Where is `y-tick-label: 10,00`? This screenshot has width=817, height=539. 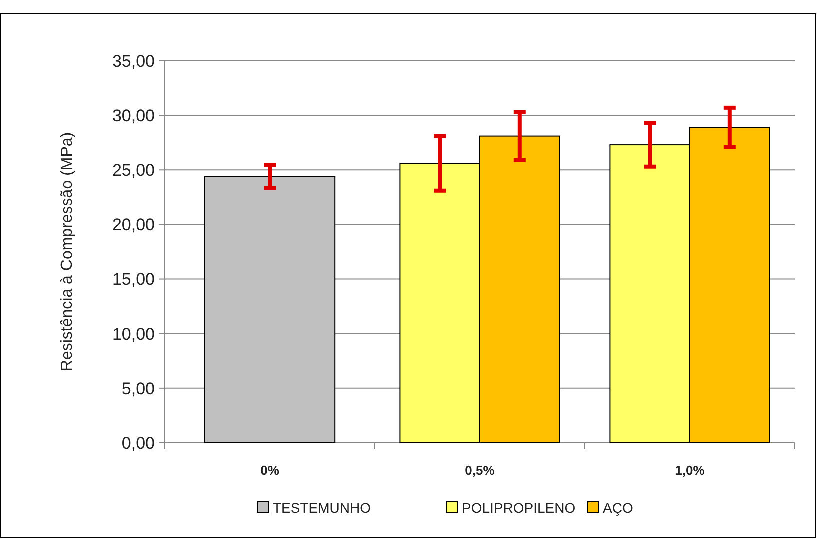 y-tick-label: 10,00 is located at coordinates (133, 334).